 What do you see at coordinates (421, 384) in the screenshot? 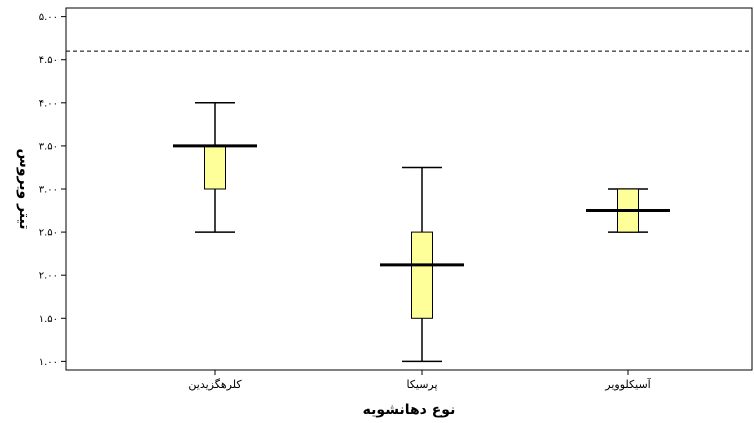
I see `x-category-label: پرسیکا` at bounding box center [421, 384].